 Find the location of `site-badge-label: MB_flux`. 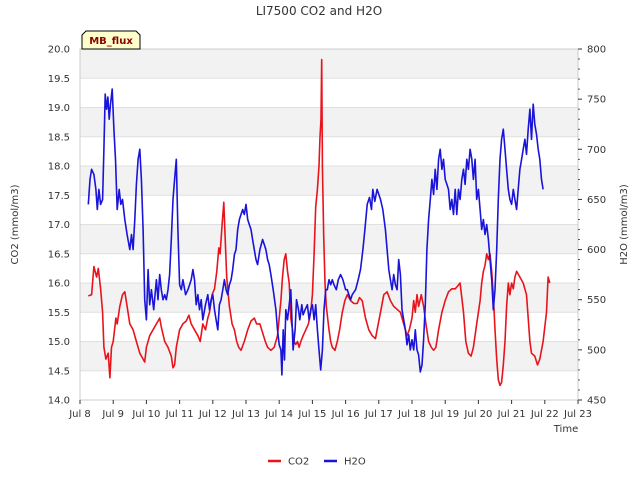

site-badge-label: MB_flux is located at coordinates (111, 41).